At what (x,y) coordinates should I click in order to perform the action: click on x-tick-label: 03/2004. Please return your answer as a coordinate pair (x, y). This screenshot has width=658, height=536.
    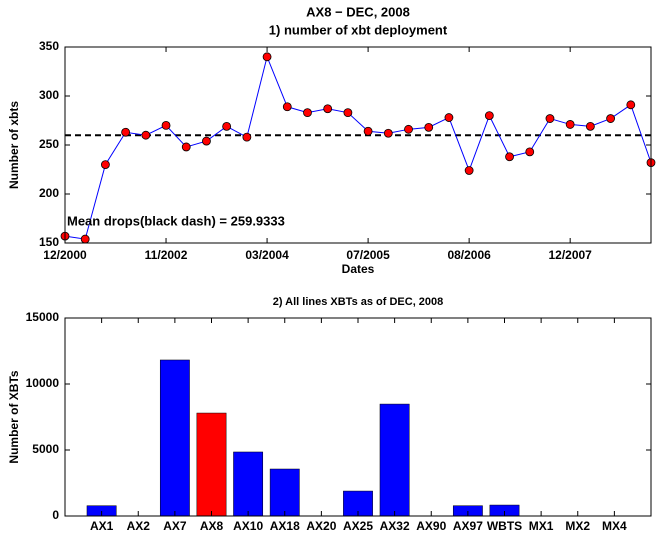
    Looking at the image, I should click on (267, 255).